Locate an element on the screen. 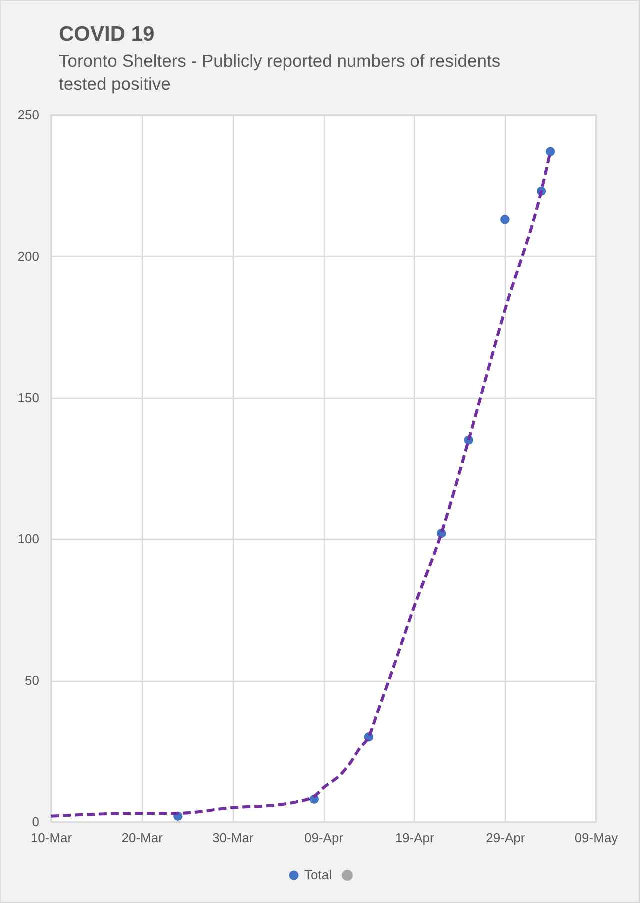 This screenshot has width=640, height=903. x-tick-label: 19-Apr is located at coordinates (415, 838).